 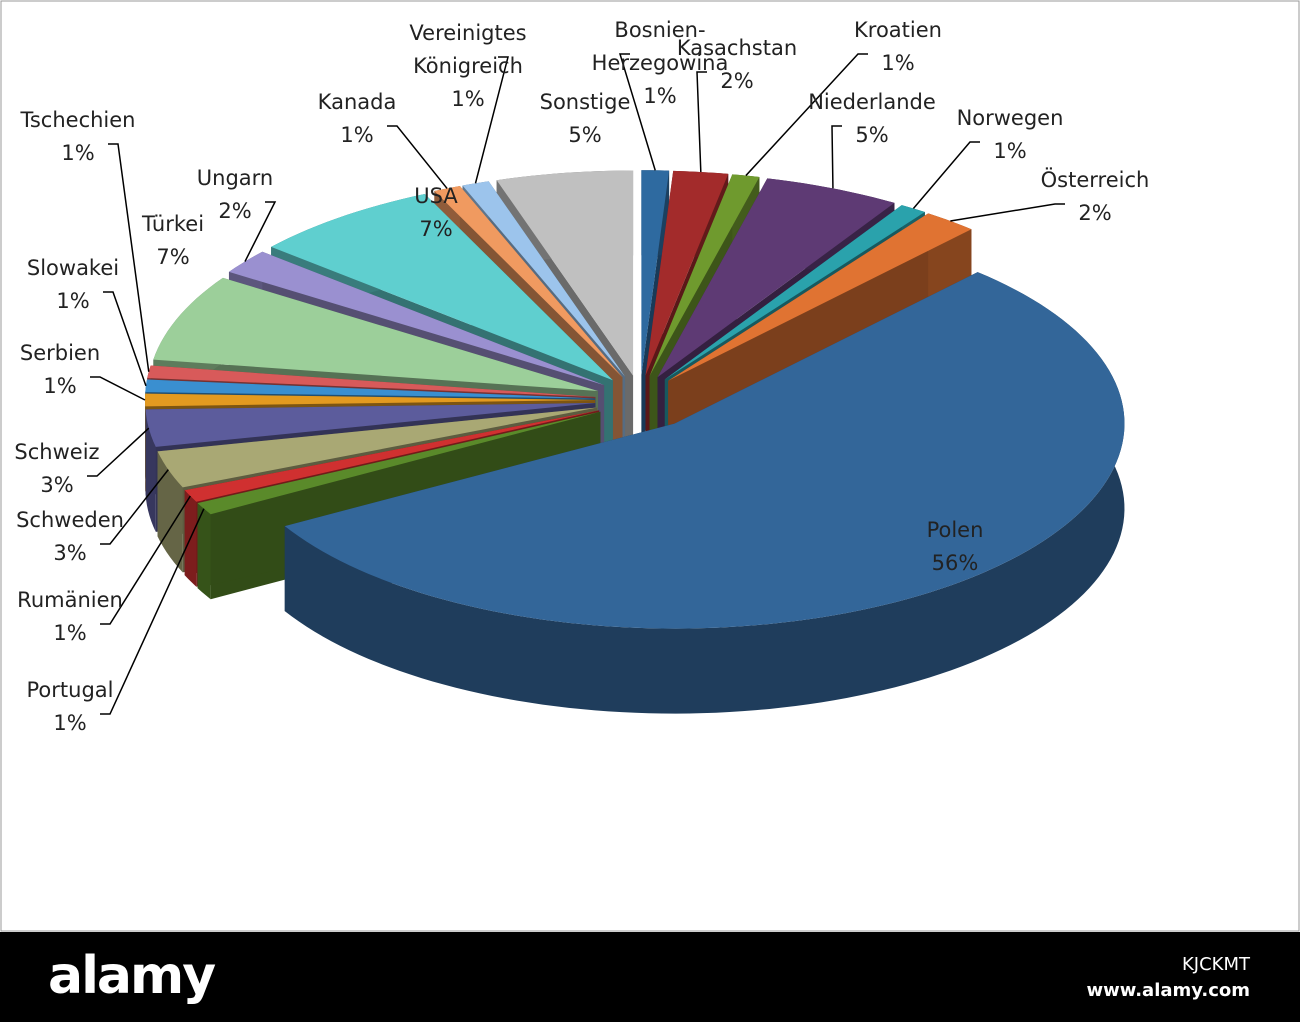 What do you see at coordinates (1168, 990) in the screenshot?
I see `url: www.alamy.com` at bounding box center [1168, 990].